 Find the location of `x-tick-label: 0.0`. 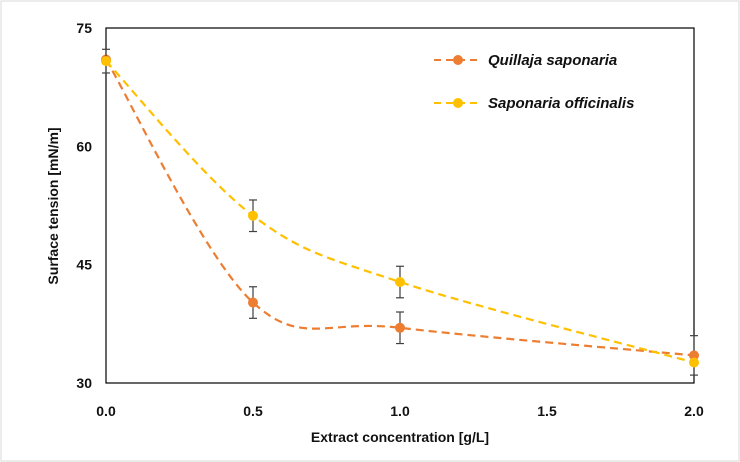

x-tick-label: 0.0 is located at coordinates (106, 411).